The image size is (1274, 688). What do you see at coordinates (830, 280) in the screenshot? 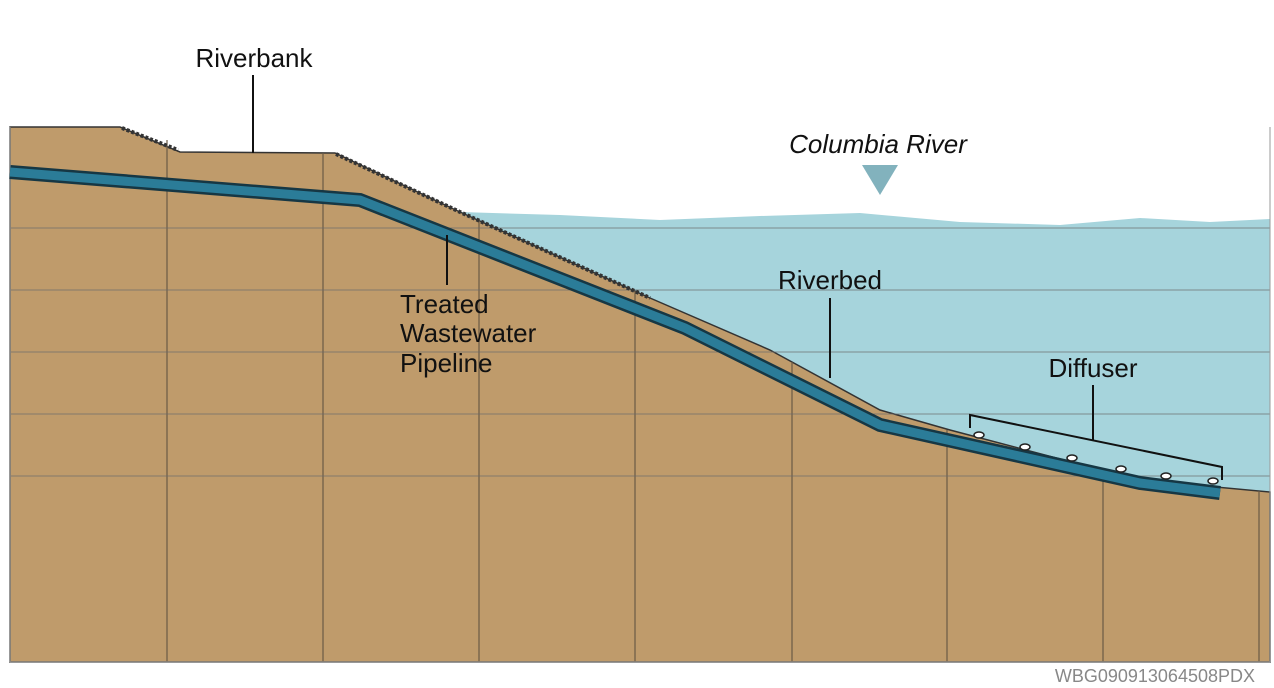
I see `riverbed-label: Riverbed` at bounding box center [830, 280].